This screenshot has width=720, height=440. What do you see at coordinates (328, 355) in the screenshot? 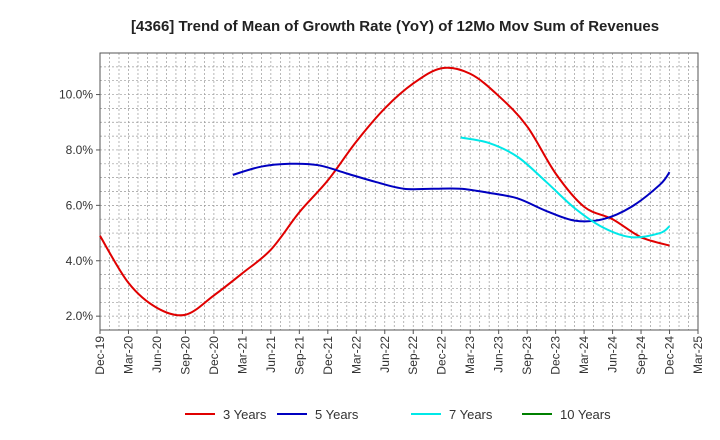
I see `x-tick-label: Dec-21` at bounding box center [328, 355].